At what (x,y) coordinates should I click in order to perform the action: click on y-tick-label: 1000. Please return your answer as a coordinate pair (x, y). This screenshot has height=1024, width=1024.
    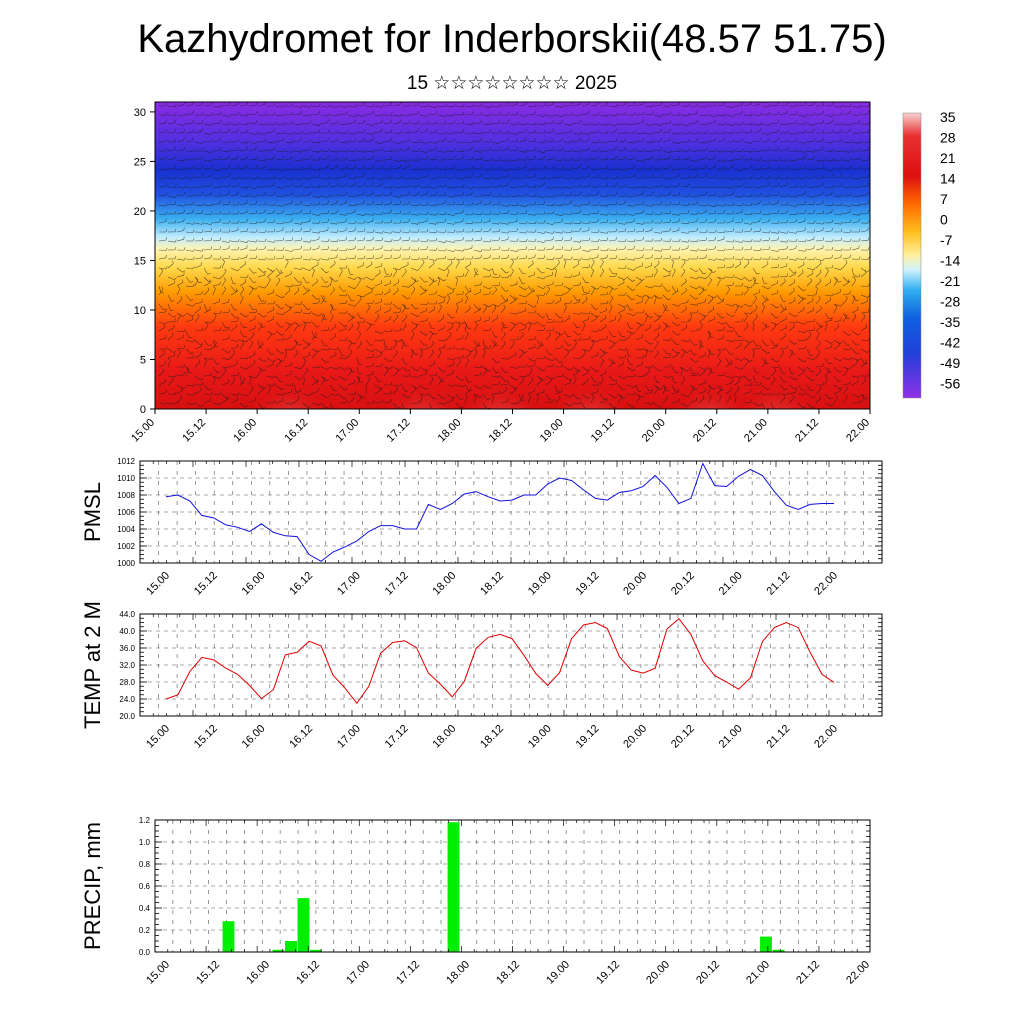
    Looking at the image, I should click on (126, 563).